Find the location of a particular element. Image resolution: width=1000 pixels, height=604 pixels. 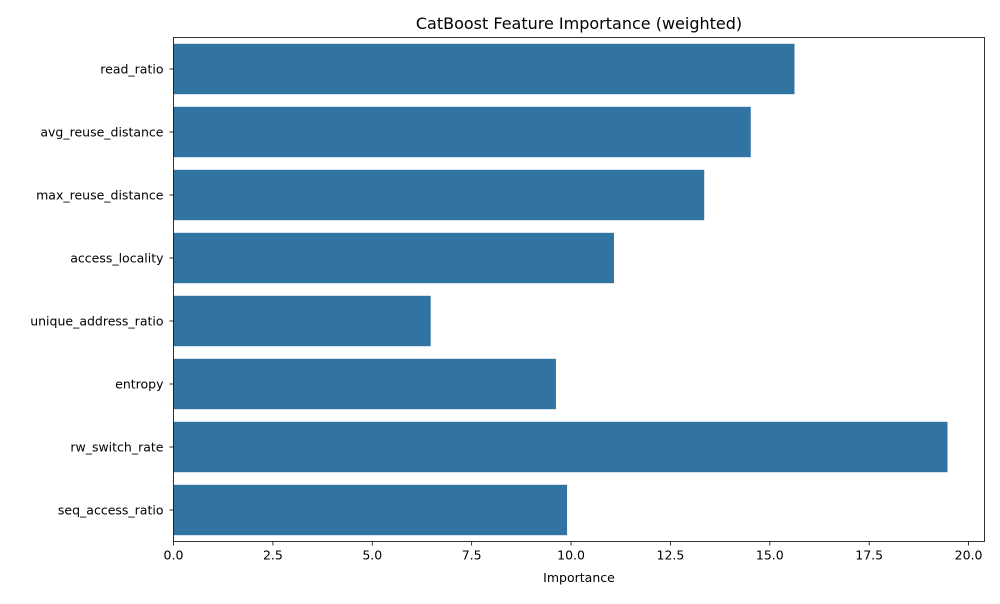

y-tick-label: rw_switch_rate is located at coordinates (116, 447).